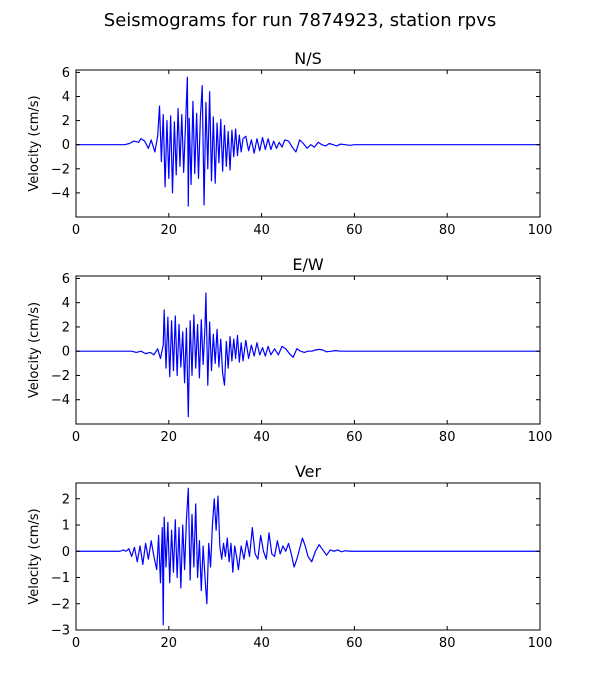 This screenshot has height=700, width=600. Describe the element at coordinates (308, 58) in the screenshot. I see `panel-title: N/S` at that location.